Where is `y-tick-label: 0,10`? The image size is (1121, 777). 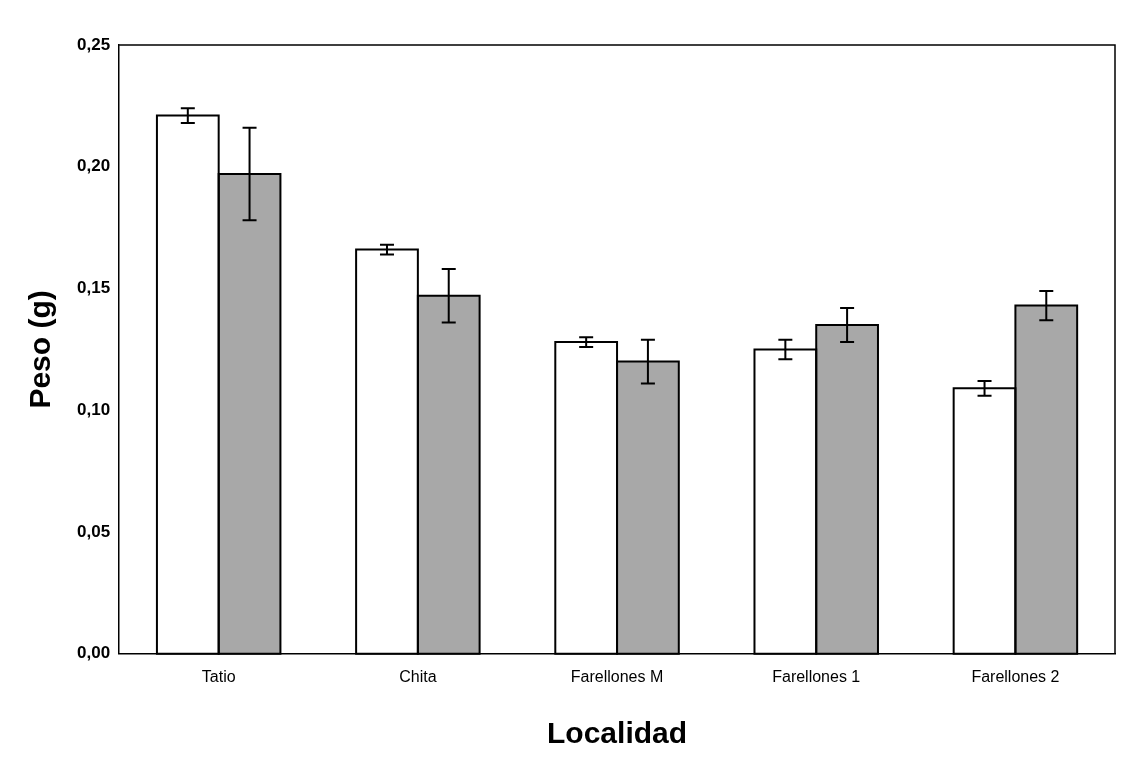 y-tick-label: 0,10 is located at coordinates (93, 409).